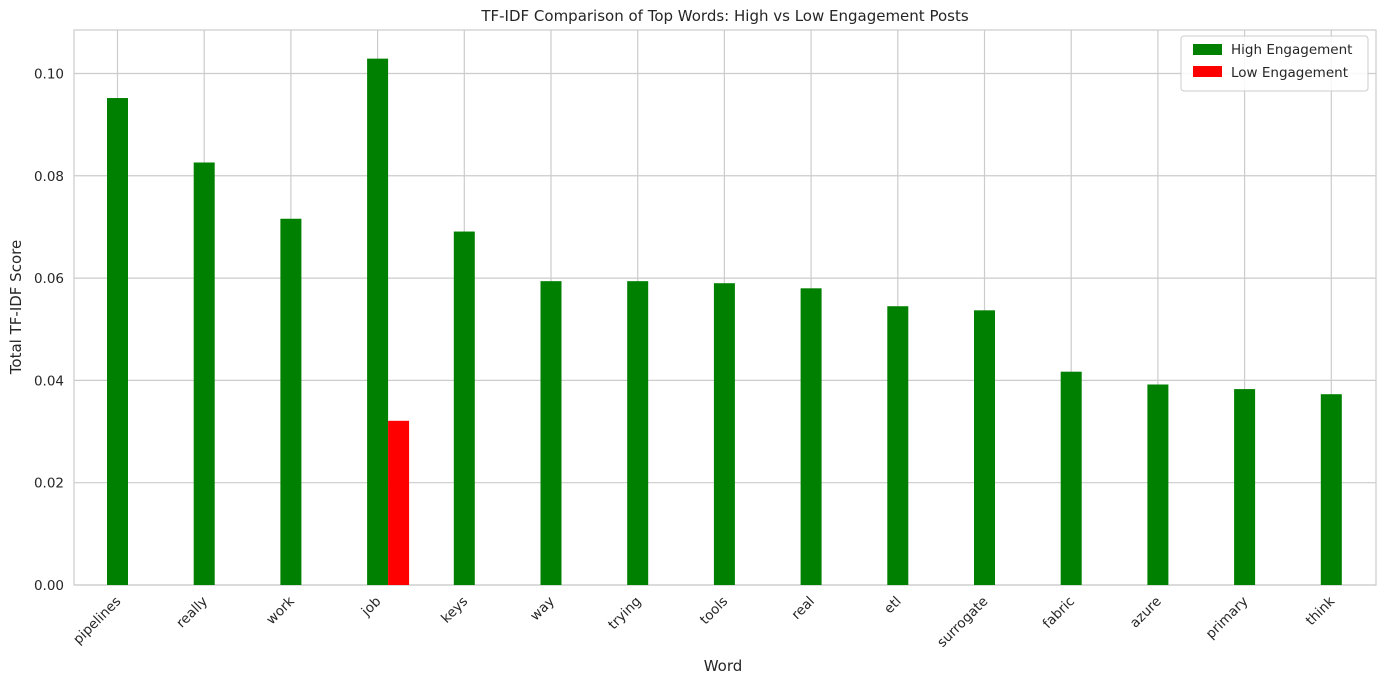  I want to click on bar-low-engagement-job, so click(399, 502).